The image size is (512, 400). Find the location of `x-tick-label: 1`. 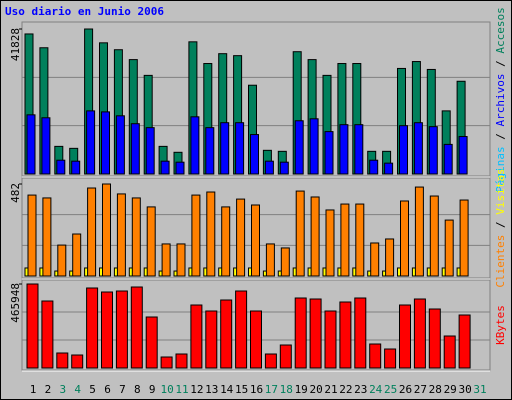

x-tick-label: 1 is located at coordinates (33, 389).